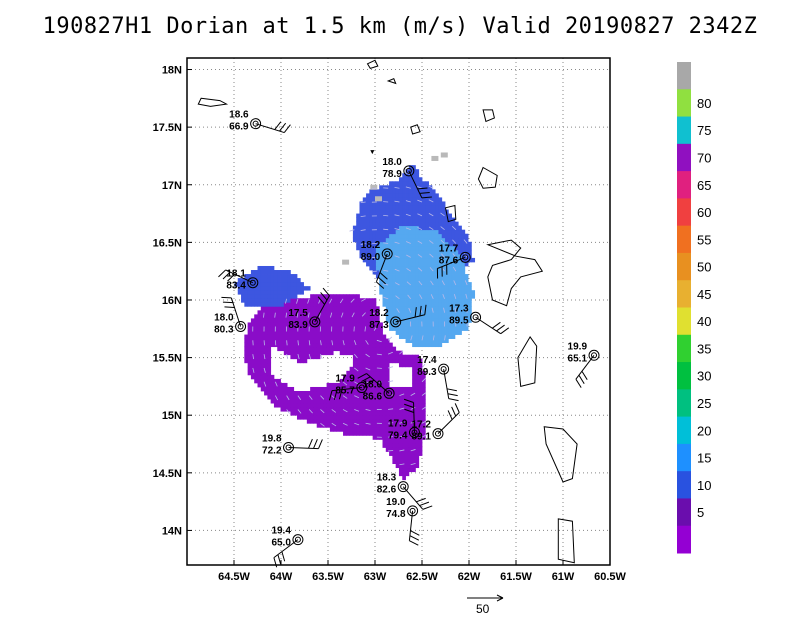 The width and height of the screenshot is (800, 618). What do you see at coordinates (230, 315) in the screenshot?
I see `observation-station: 18.080.3` at bounding box center [230, 315].